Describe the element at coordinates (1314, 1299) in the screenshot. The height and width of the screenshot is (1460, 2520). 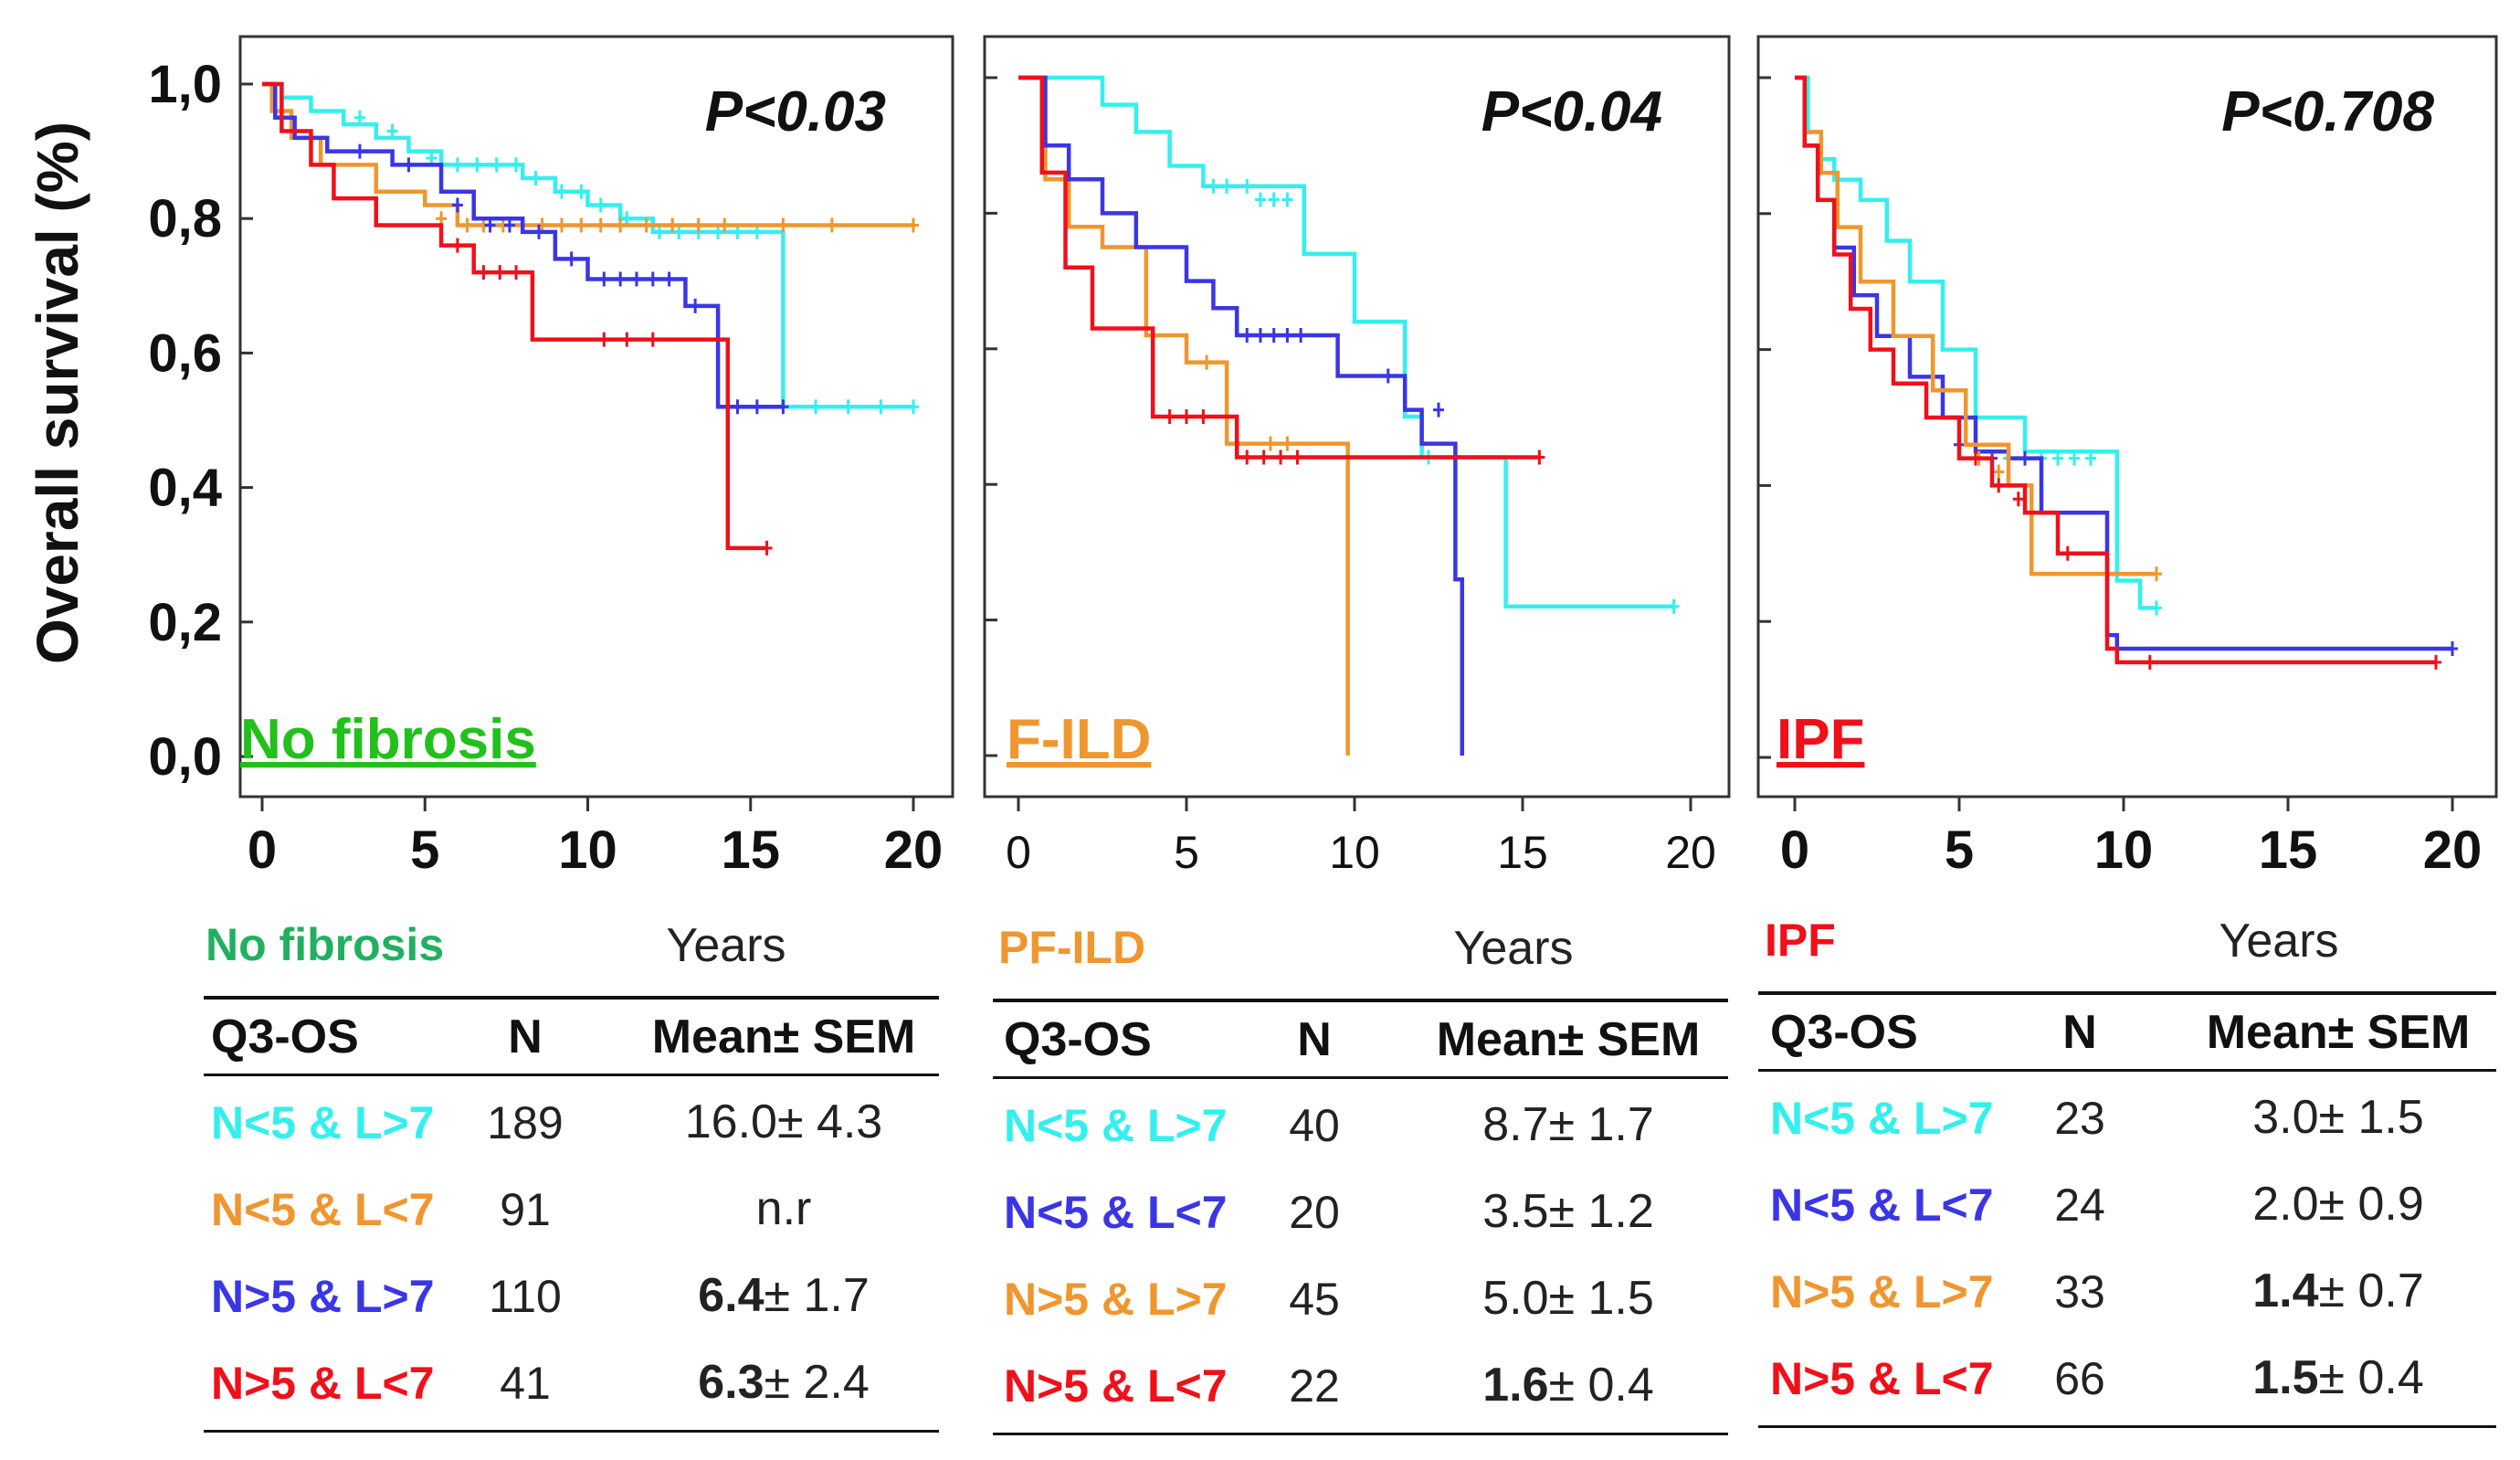
I see `table-row-n: 45` at that location.